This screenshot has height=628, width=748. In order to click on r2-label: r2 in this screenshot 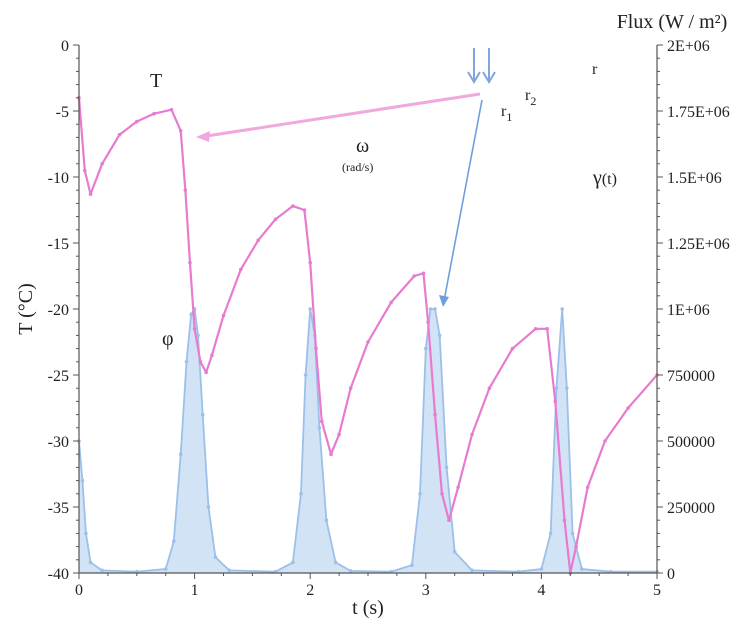, I will do `click(530, 97)`.